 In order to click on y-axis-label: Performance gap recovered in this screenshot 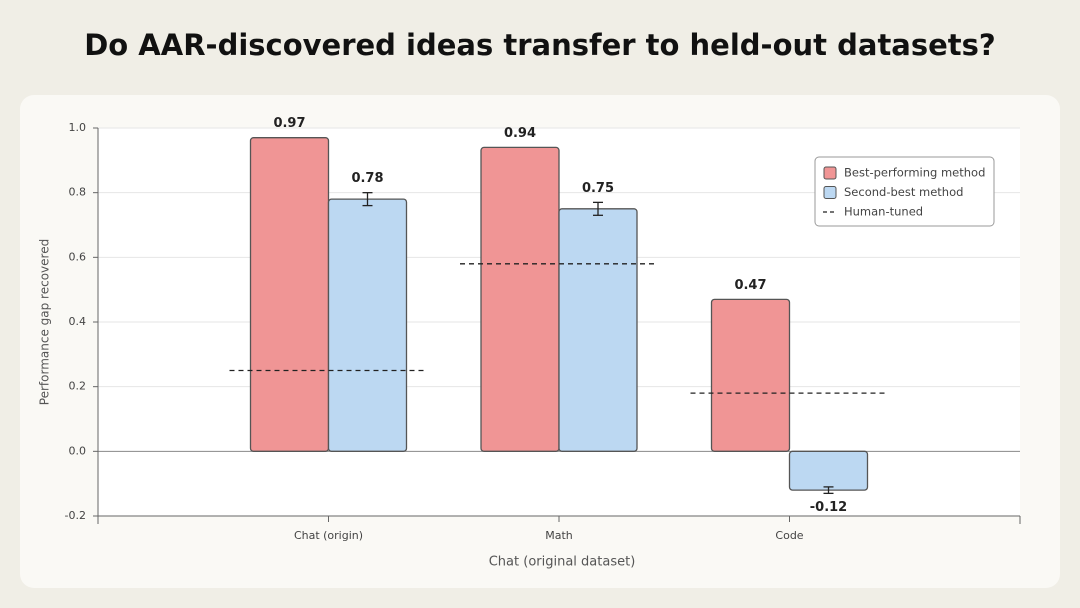, I will do `click(45, 322)`.